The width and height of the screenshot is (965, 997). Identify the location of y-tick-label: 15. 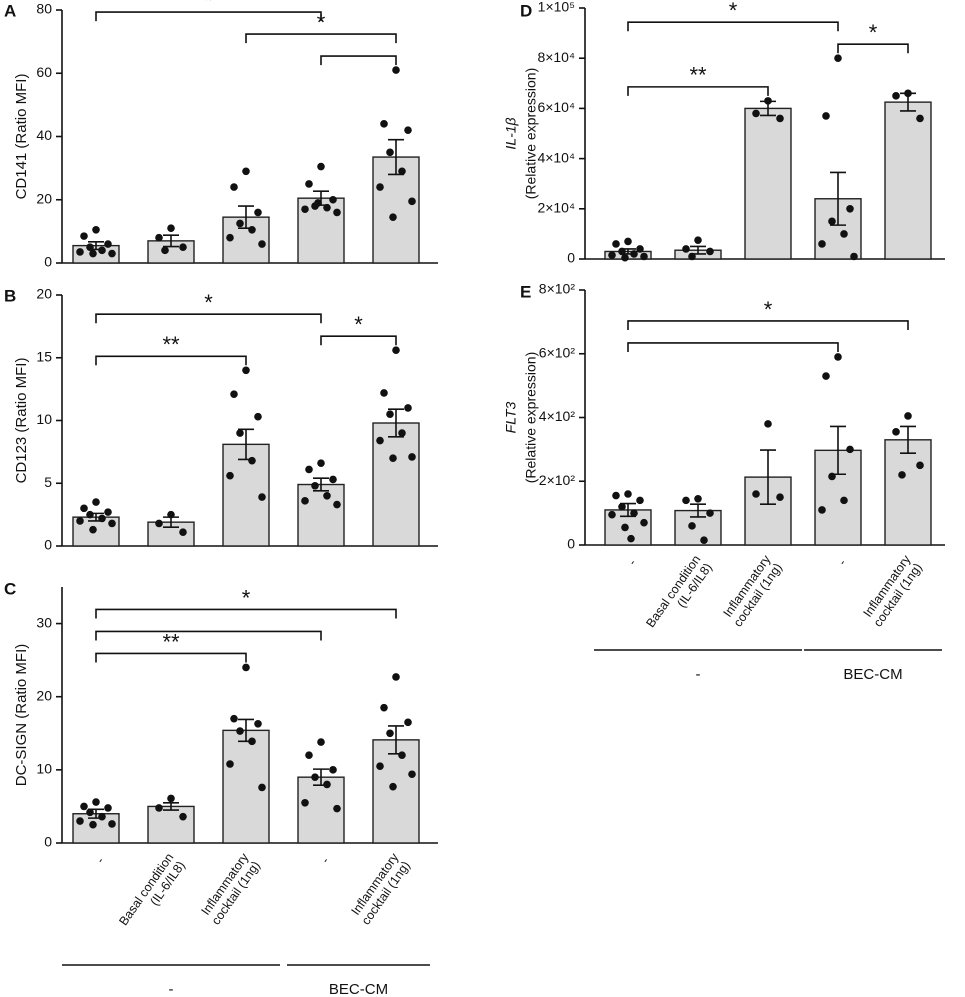
(44, 356).